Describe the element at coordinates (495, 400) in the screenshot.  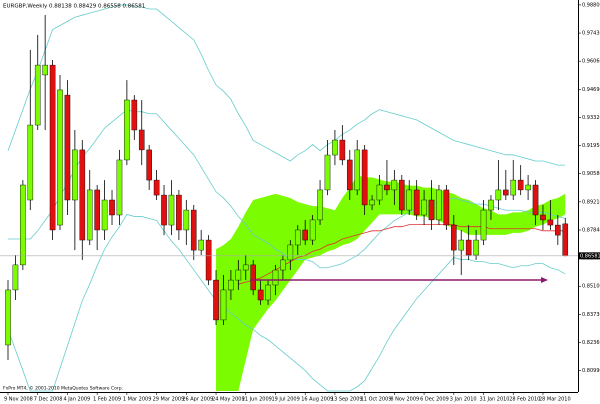
I see `x-tick-label: 31 Jan 2010` at that location.